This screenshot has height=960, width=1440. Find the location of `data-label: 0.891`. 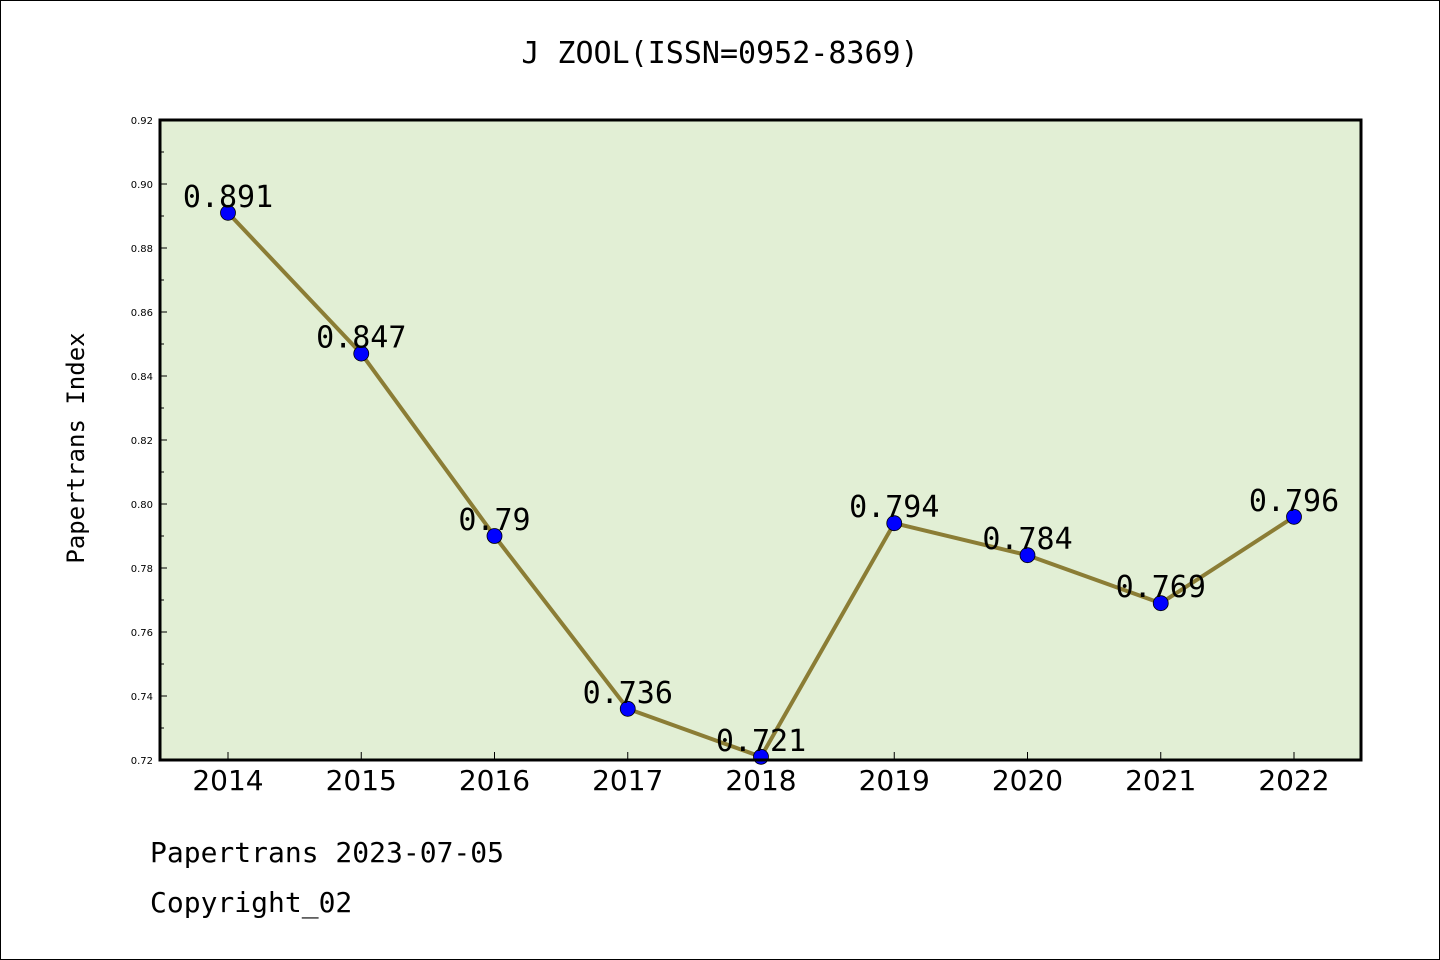

data-label: 0.891 is located at coordinates (228, 197).